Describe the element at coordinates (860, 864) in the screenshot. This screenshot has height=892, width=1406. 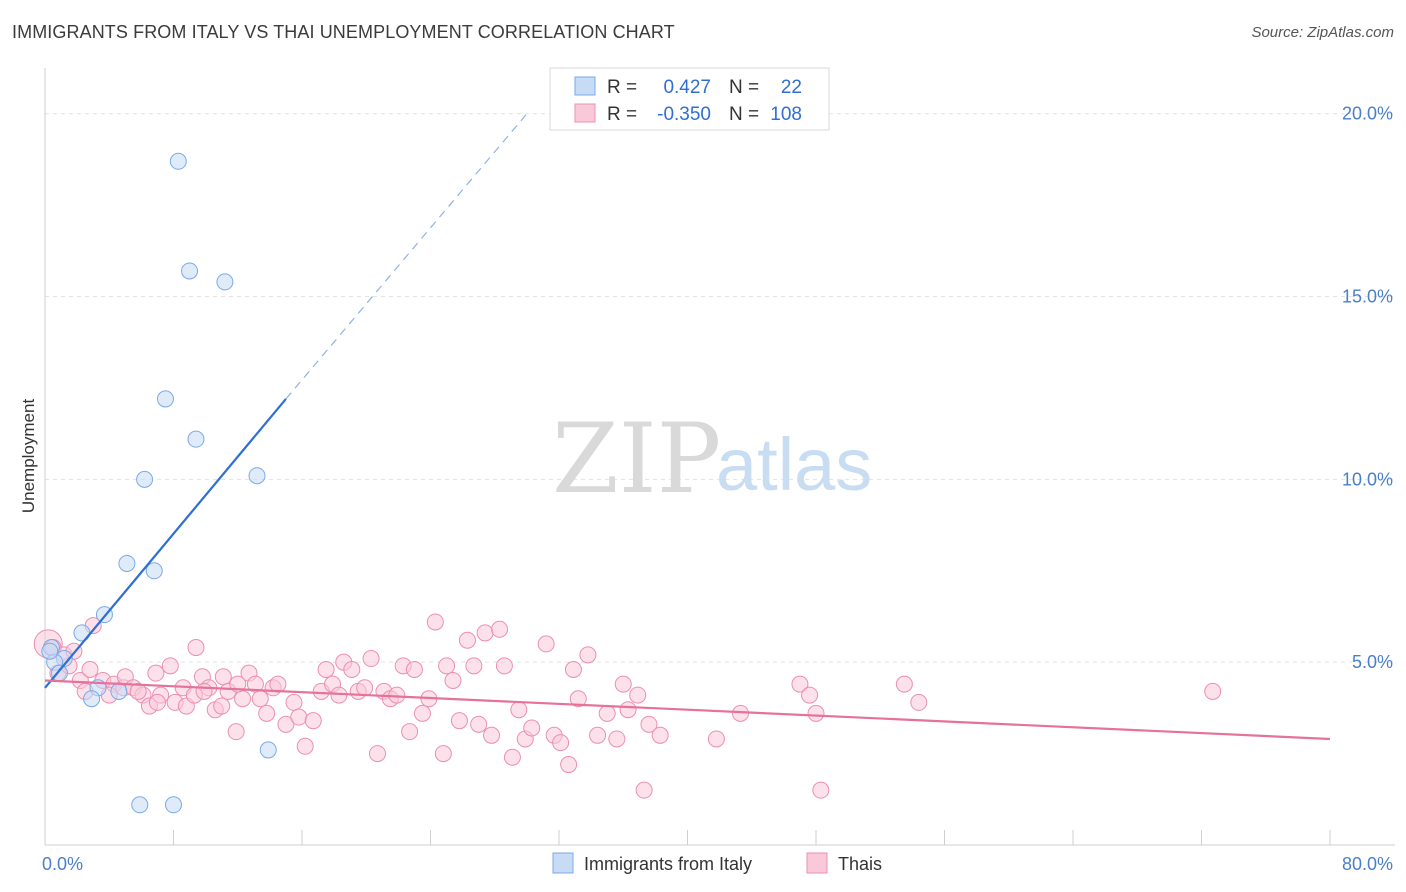
I see `bottom-legend-label-1: Thais` at that location.